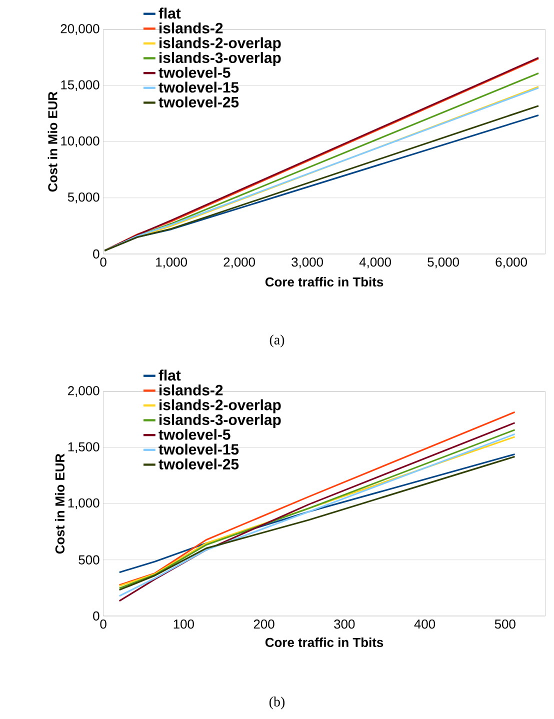  Describe the element at coordinates (264, 624) in the screenshot. I see `x-tick-label: 200` at that location.